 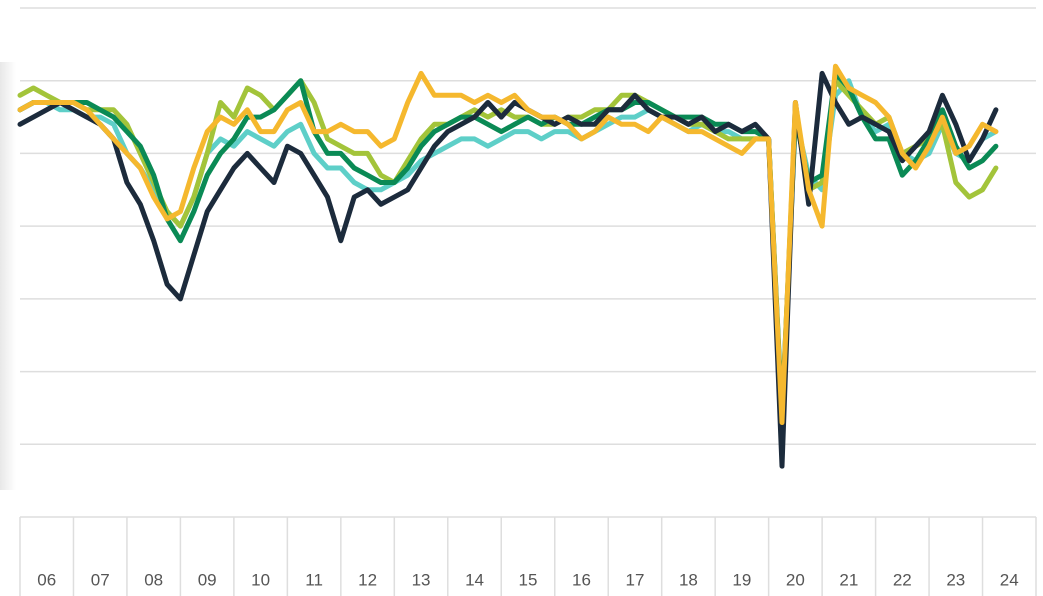 I want to click on x-tick-label: 07, so click(x=100, y=579).